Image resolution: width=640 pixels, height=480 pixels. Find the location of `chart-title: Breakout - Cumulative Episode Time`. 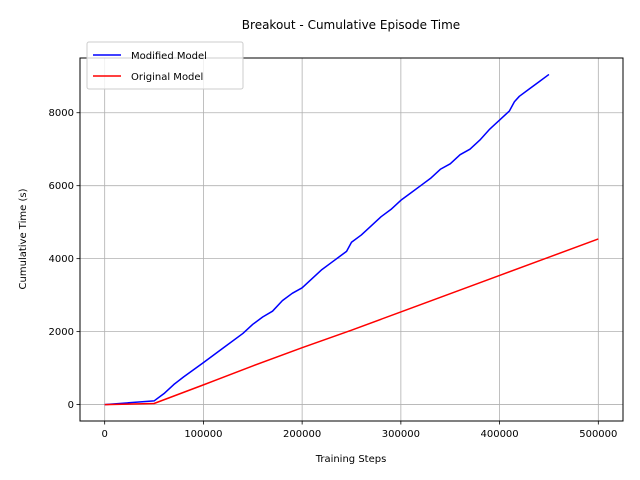

chart-title: Breakout - Cumulative Episode Time is located at coordinates (351, 25).